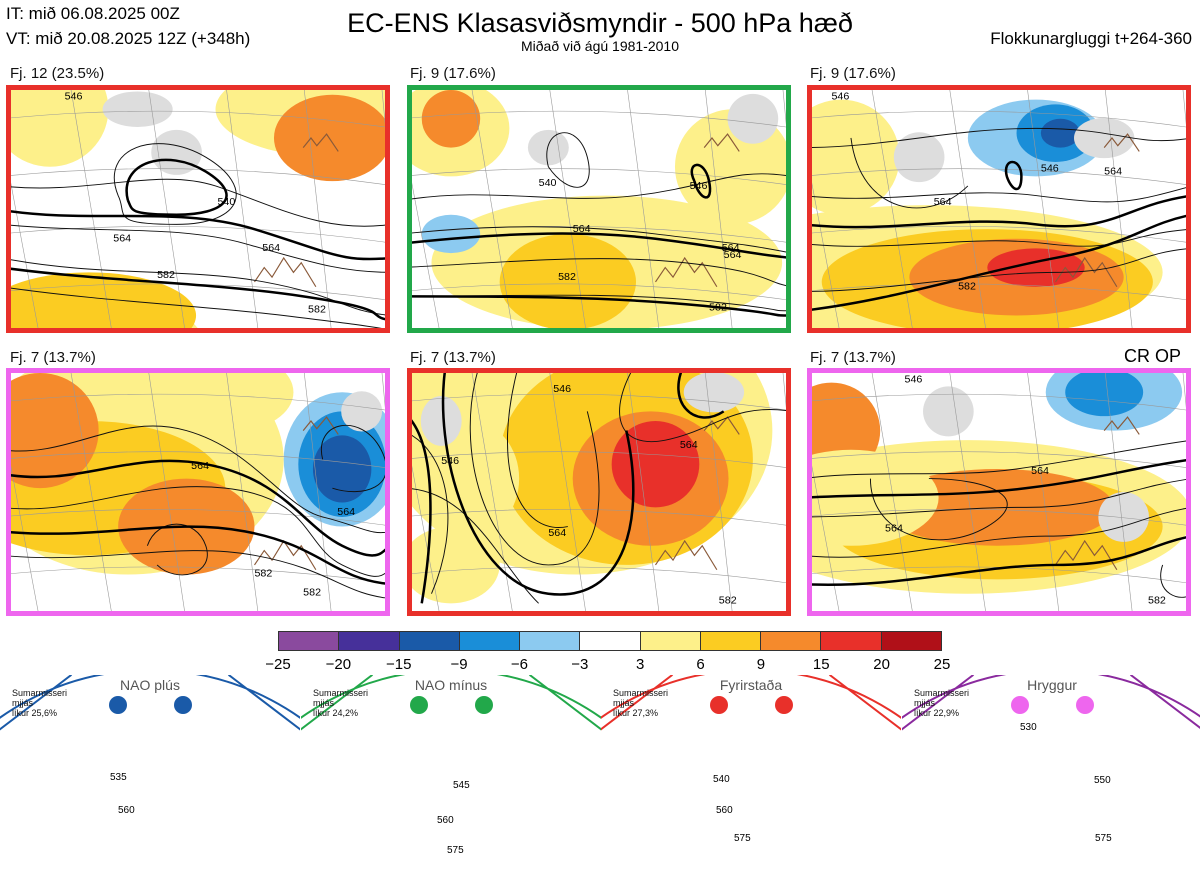  What do you see at coordinates (761, 664) in the screenshot?
I see `colorbar-tick: 9` at bounding box center [761, 664].